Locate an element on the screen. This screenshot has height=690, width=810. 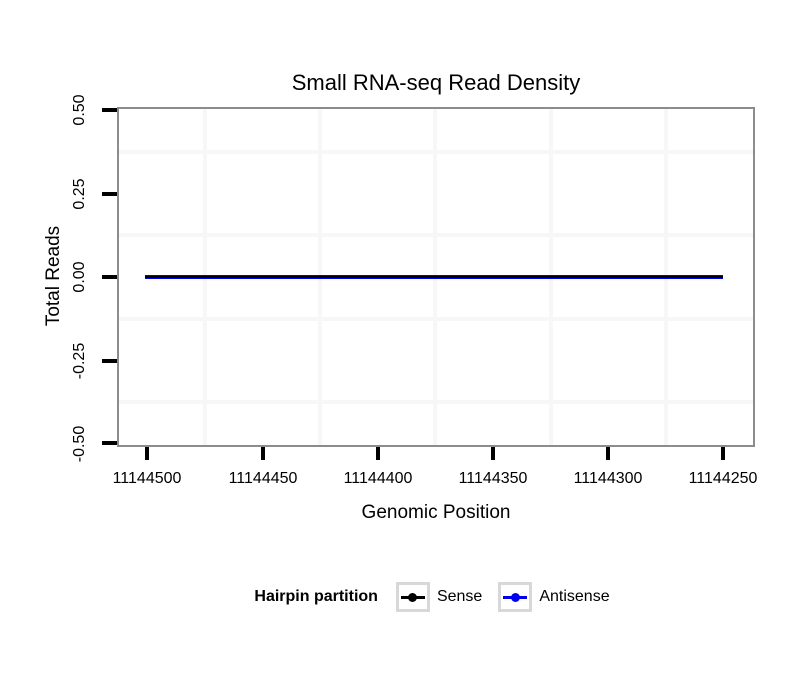
x-tick-label: 11144400 is located at coordinates (378, 478).